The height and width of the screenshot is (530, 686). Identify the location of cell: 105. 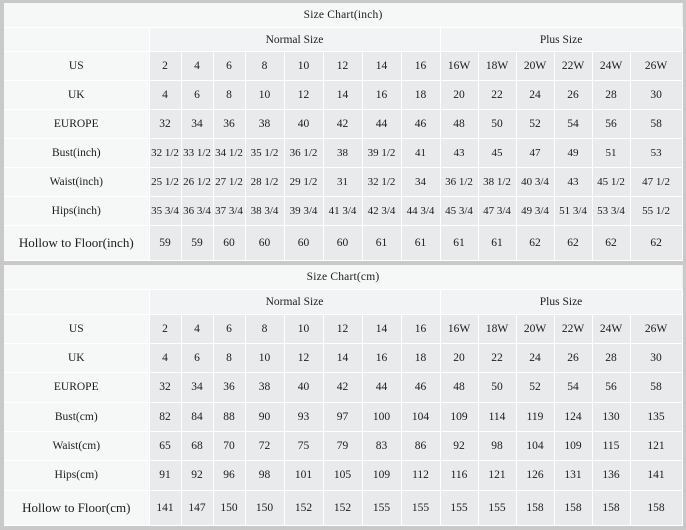
(342, 475).